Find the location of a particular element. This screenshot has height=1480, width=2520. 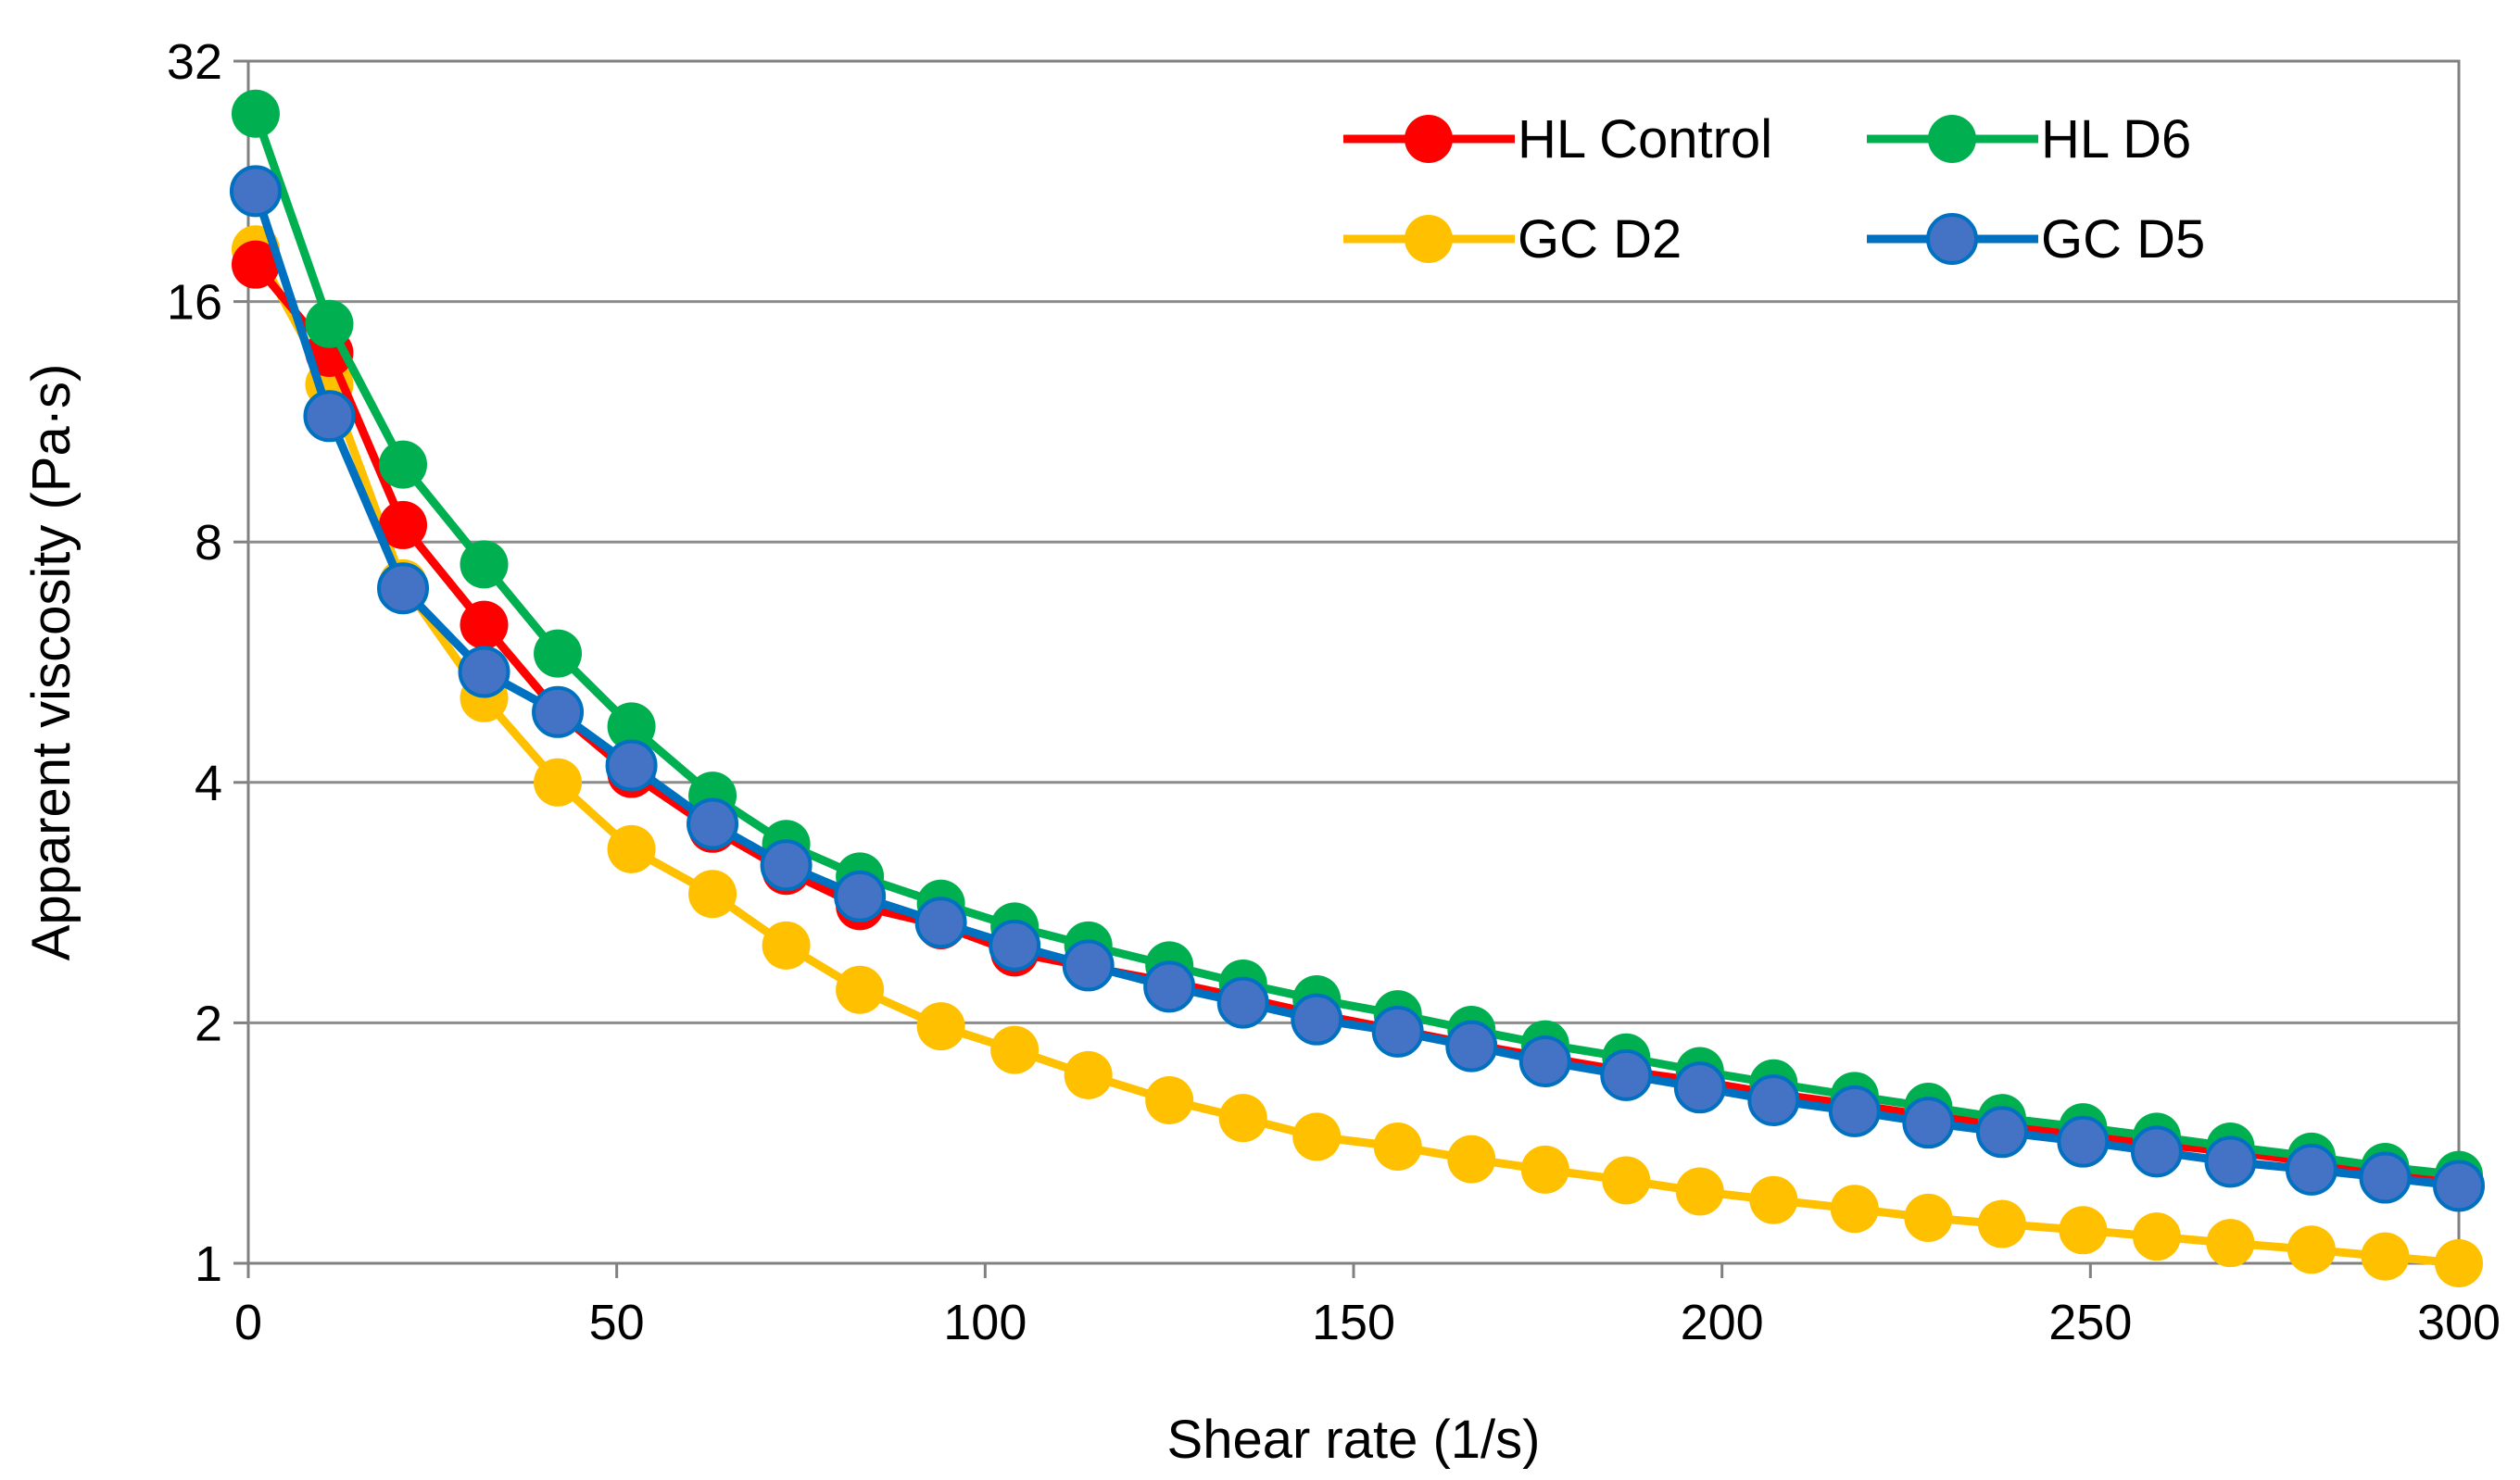

x-tick-label: 300 is located at coordinates (2459, 1322).